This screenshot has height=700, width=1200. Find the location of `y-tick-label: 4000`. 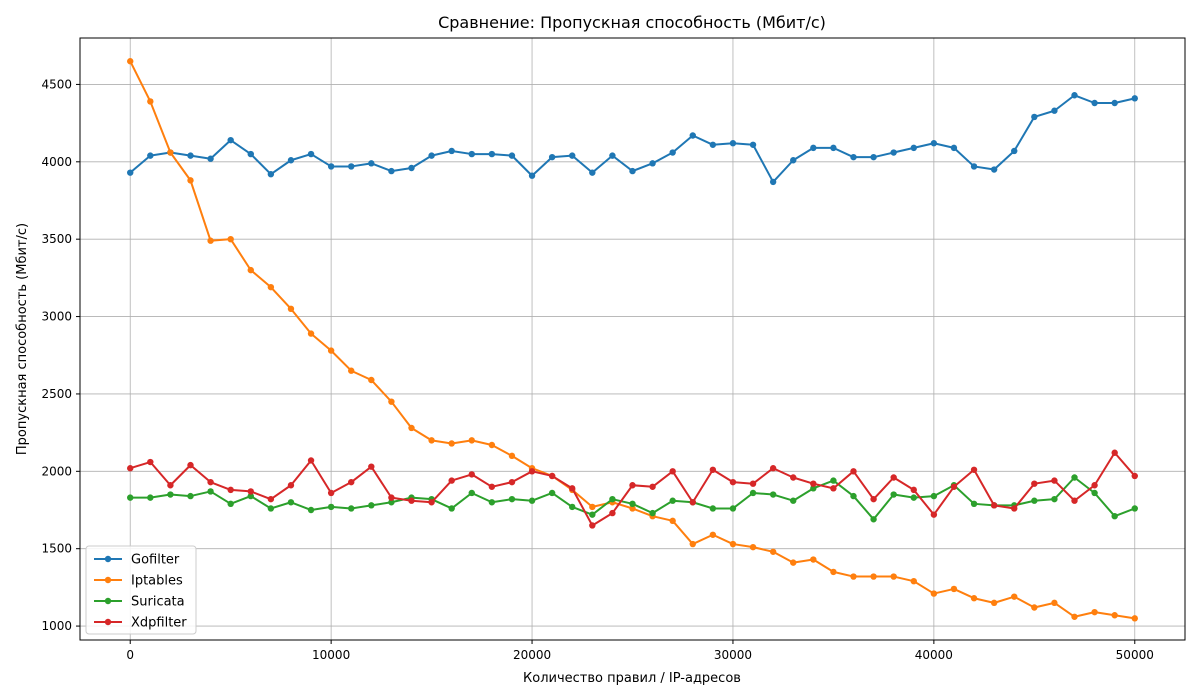

y-tick-label: 4000 is located at coordinates (56, 162).